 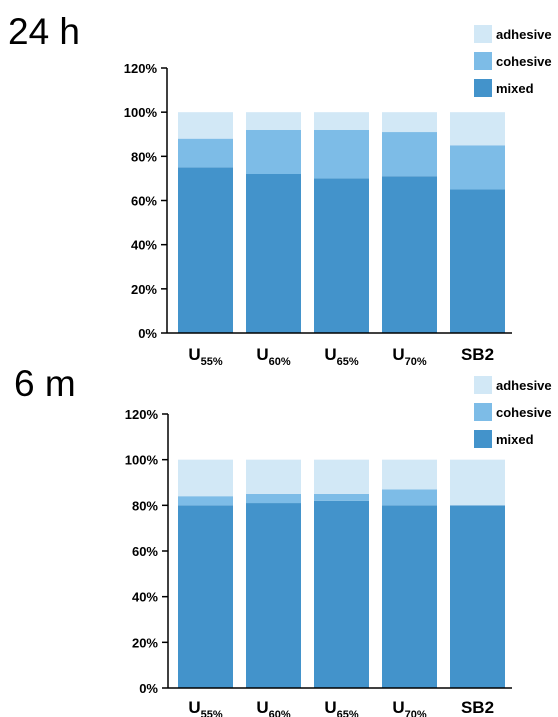 What do you see at coordinates (44, 31) in the screenshot?
I see `panel-title: 24 h` at bounding box center [44, 31].